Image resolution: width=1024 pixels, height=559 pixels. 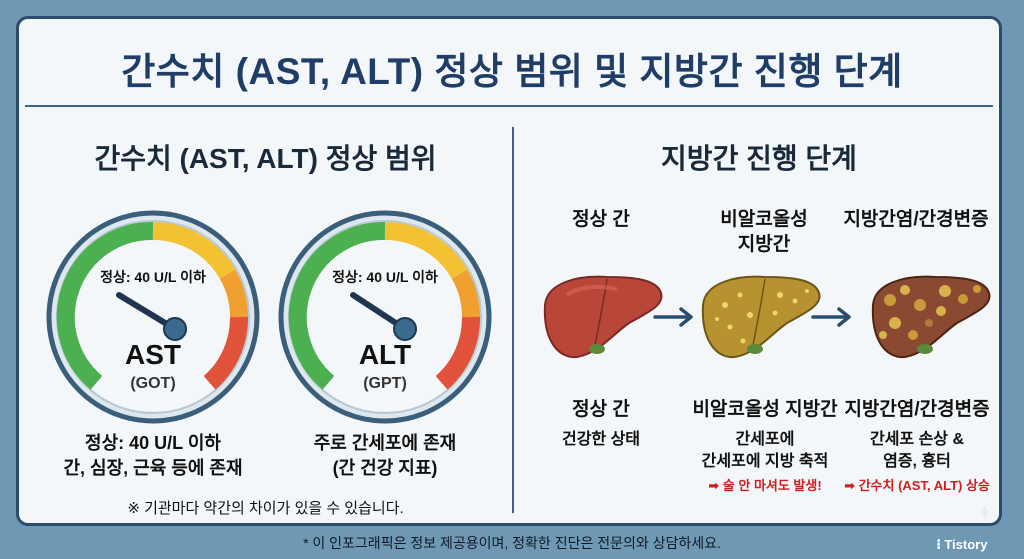 What do you see at coordinates (153, 468) in the screenshot?
I see `ast-desc-line2: 간, 심장, 근육 등에 존재` at bounding box center [153, 468].